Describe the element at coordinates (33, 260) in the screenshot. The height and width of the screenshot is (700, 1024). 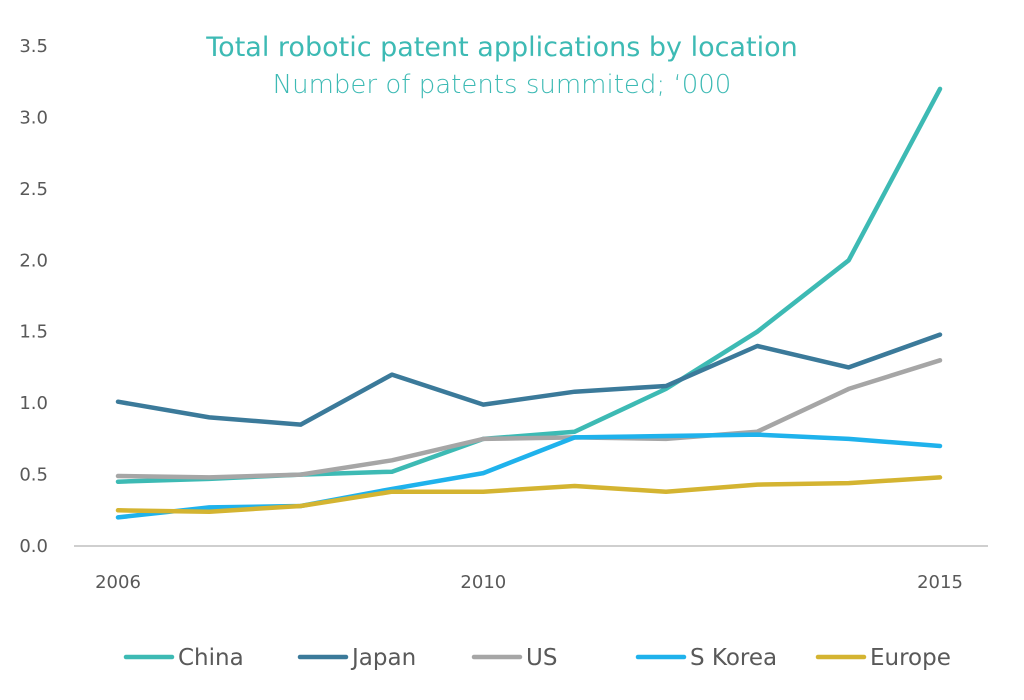
I see `y-tick-label: 2.0` at that location.